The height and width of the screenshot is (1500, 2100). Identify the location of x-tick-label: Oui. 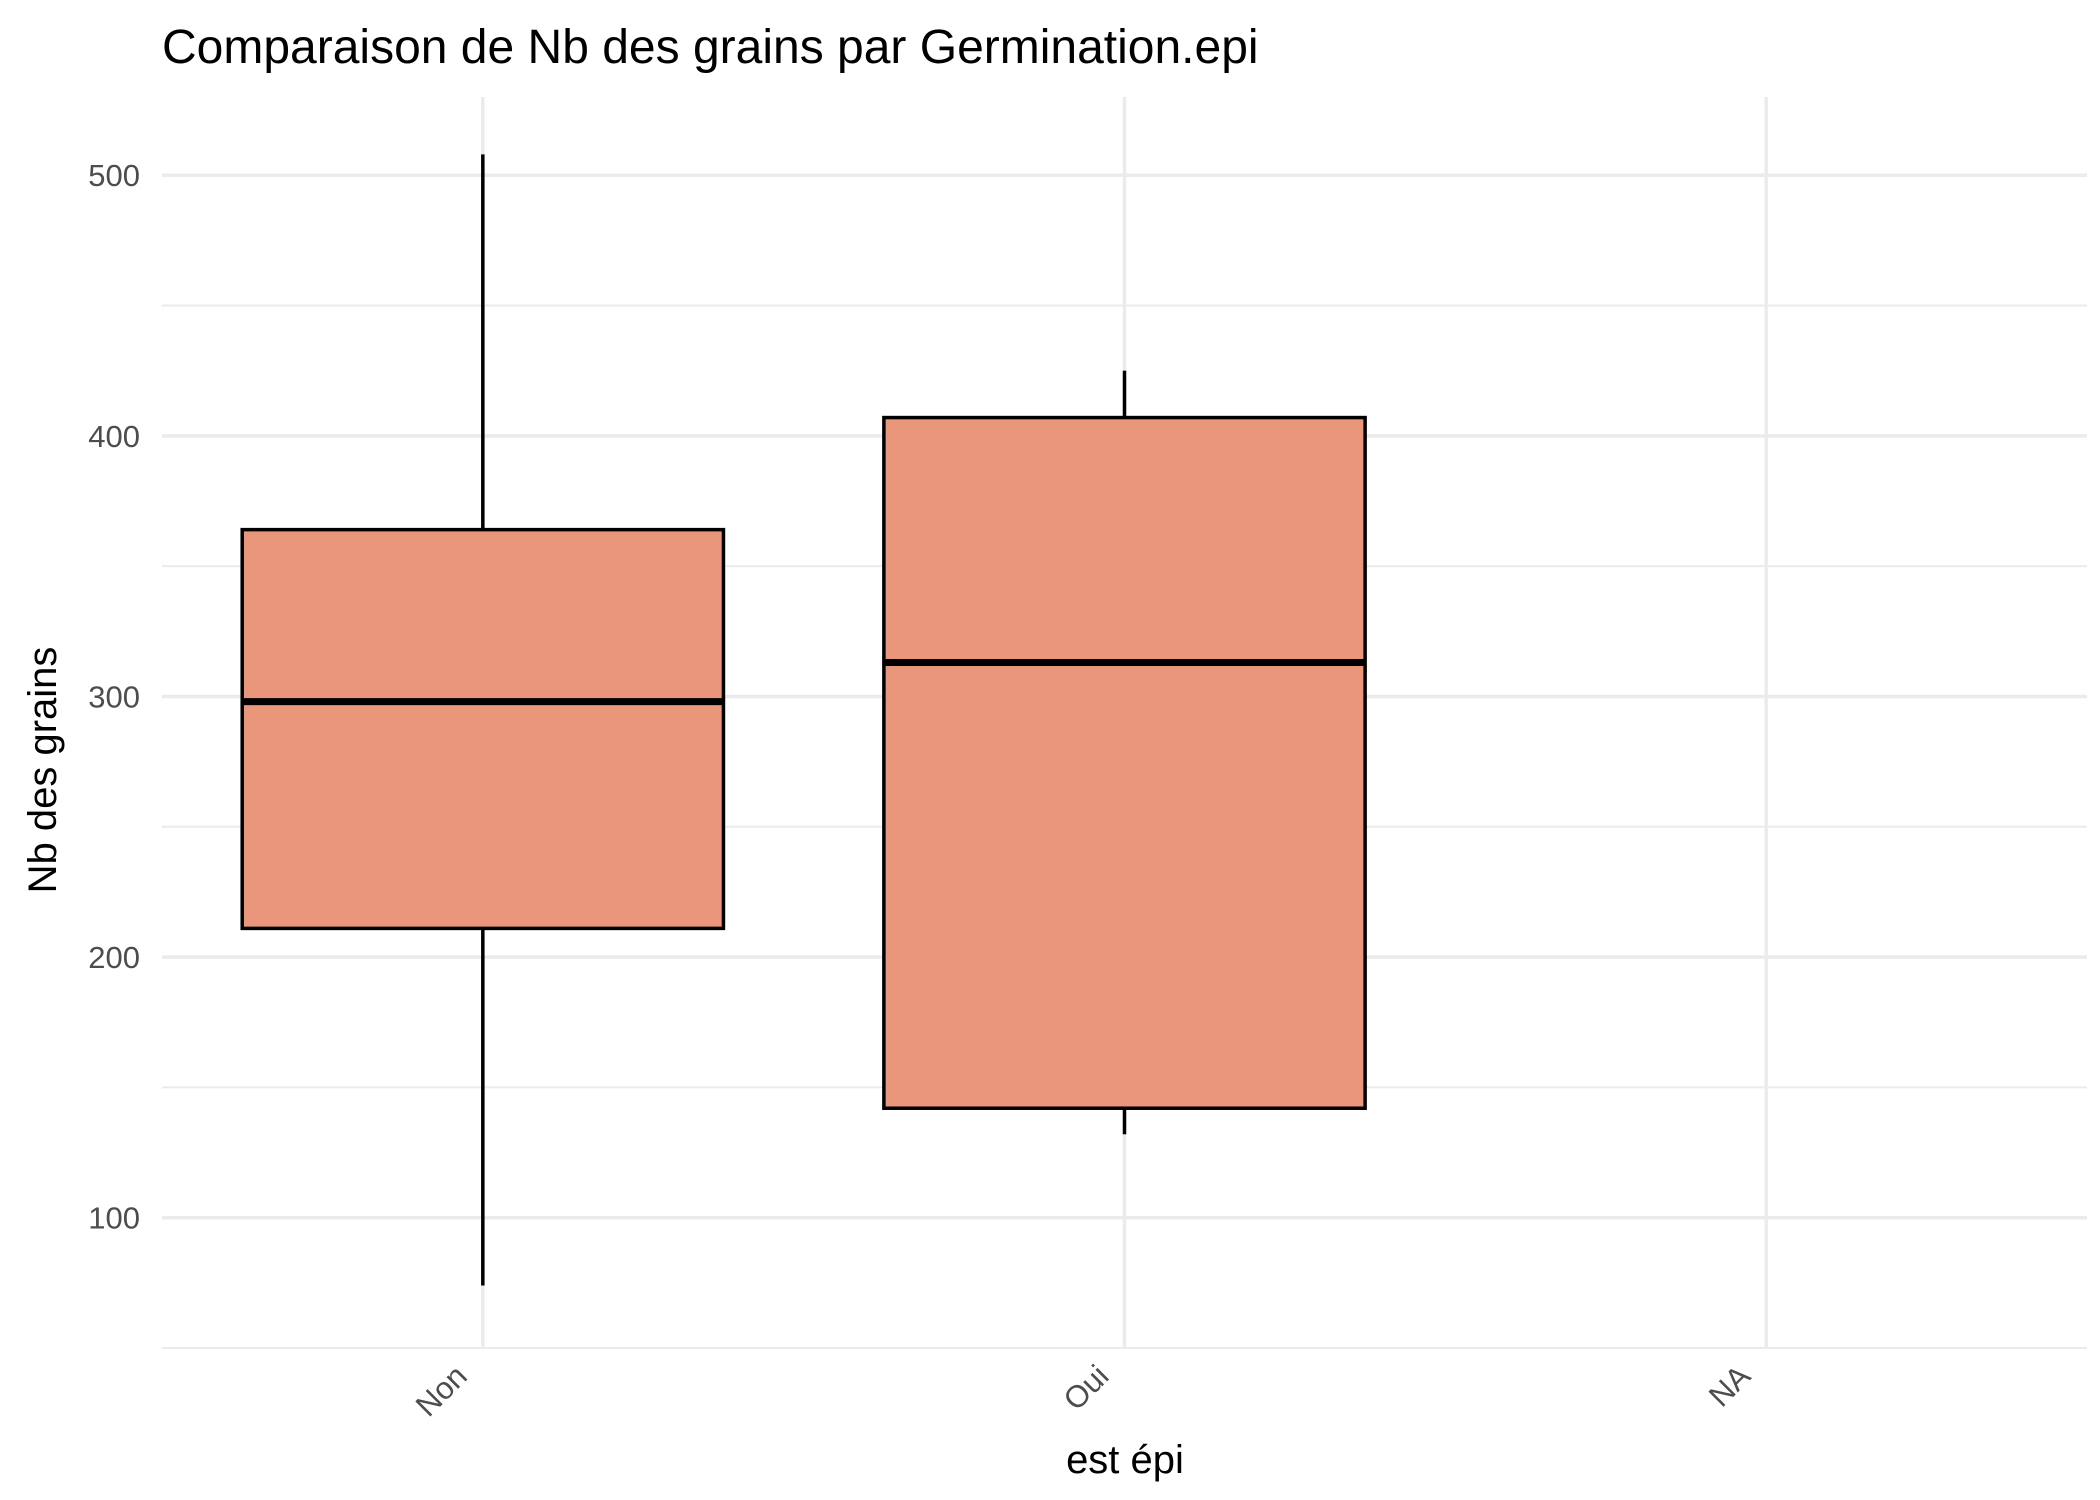
(1086, 1387).